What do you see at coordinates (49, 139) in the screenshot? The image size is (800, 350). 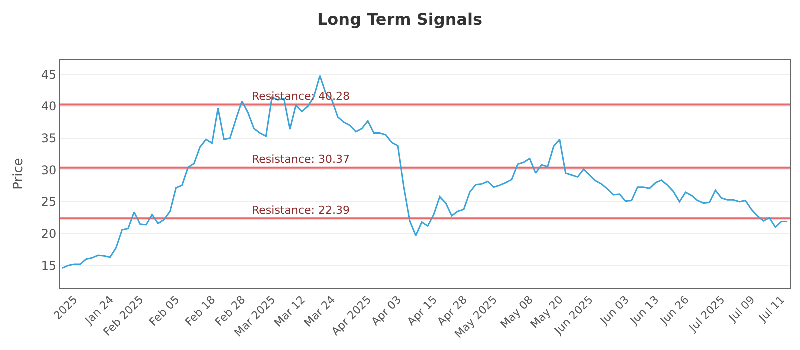 I see `y-tick-label: 35` at bounding box center [49, 139].